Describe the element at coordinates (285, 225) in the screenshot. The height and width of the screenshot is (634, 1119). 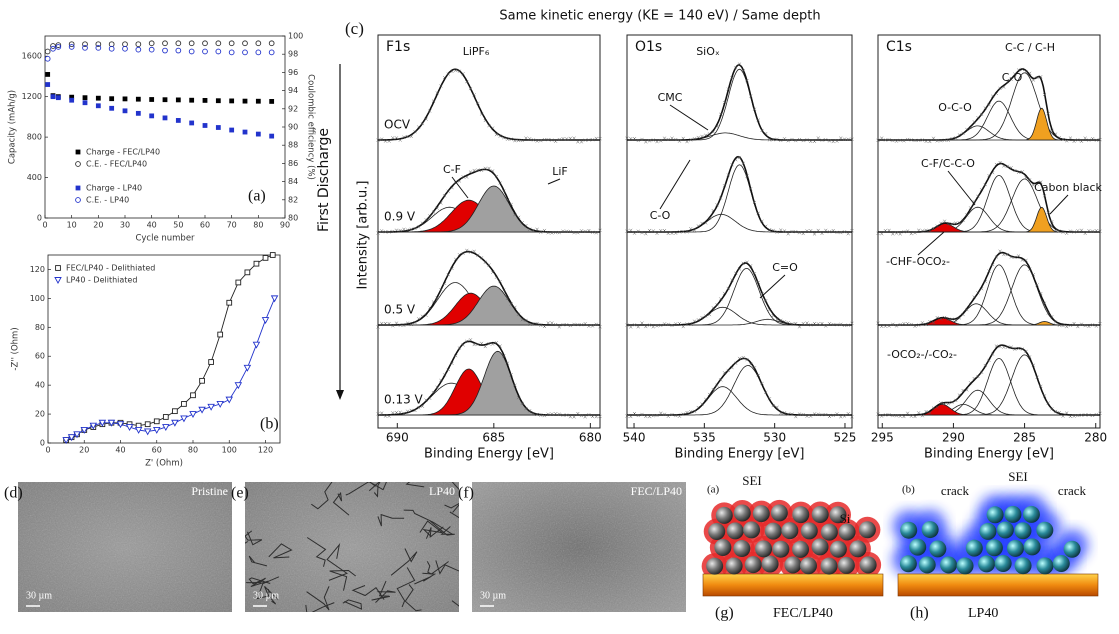
I see `x-tick-label: 90` at that location.